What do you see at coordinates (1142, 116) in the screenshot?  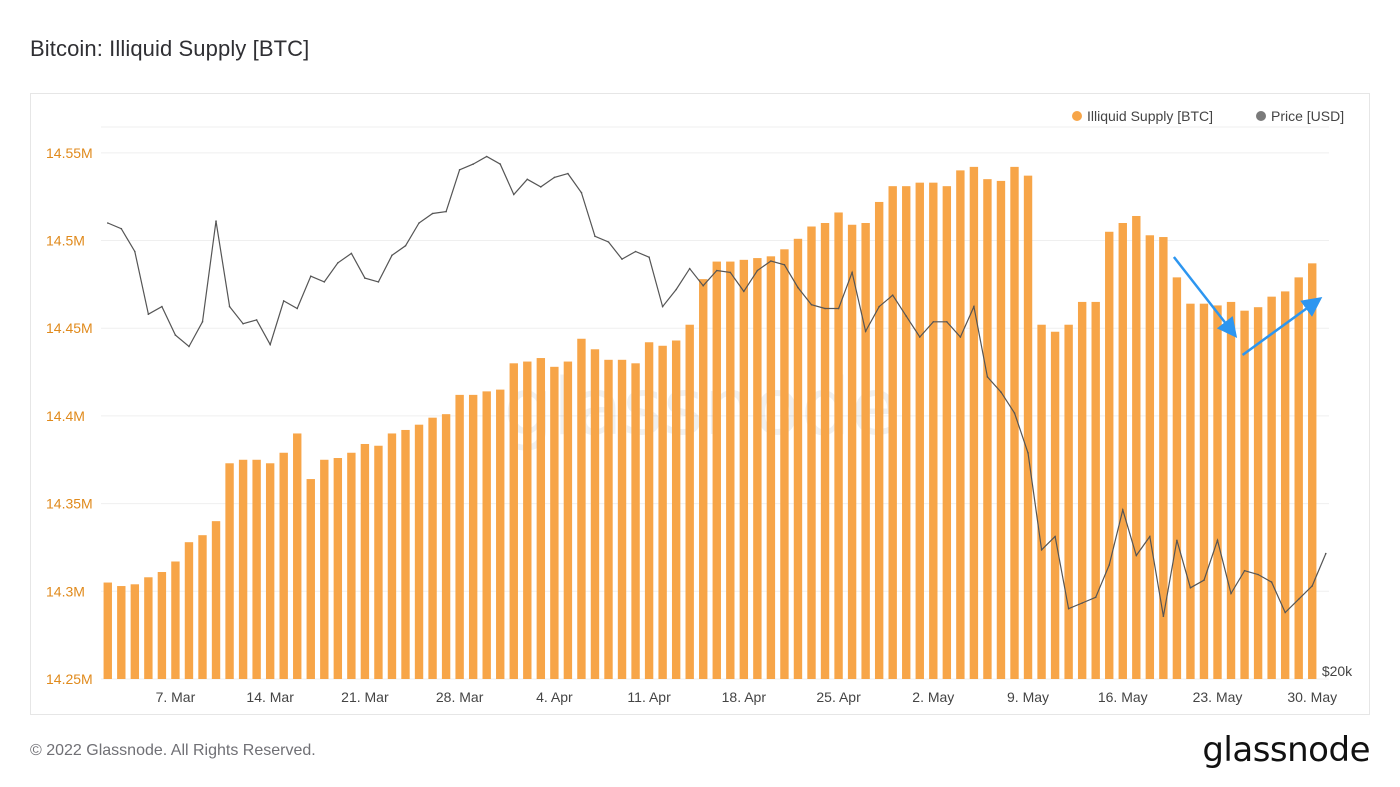 I see `legend-item-illiquid-supply: Illiquid Supply [BTC]` at bounding box center [1142, 116].